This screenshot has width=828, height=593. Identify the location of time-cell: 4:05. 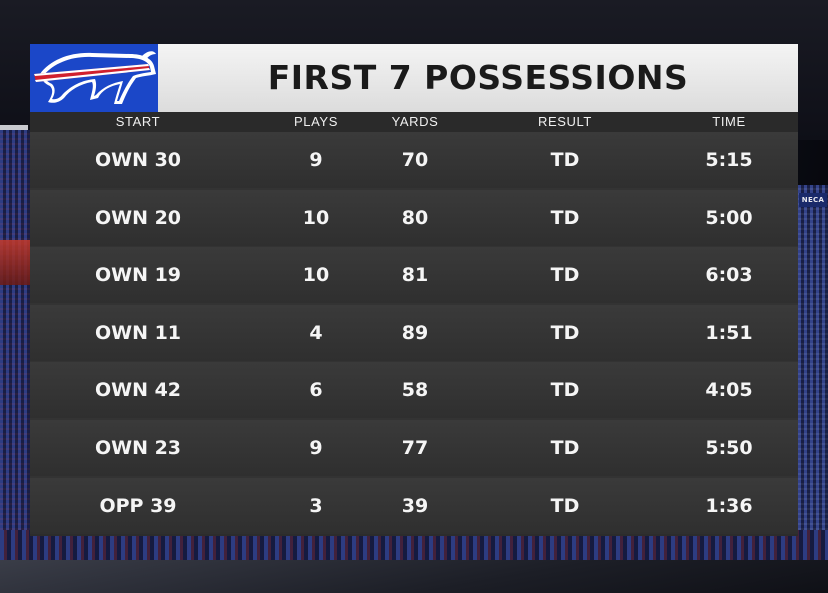
(729, 390).